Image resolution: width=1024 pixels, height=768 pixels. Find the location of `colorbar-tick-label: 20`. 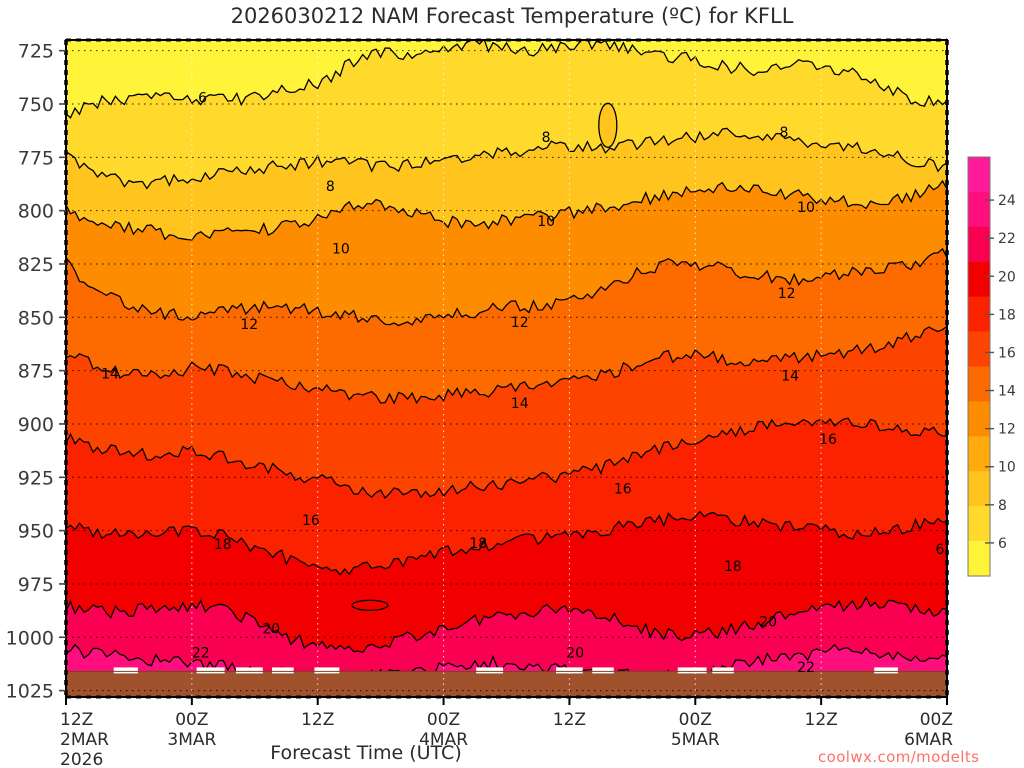

colorbar-tick-label: 20 is located at coordinates (1007, 277).